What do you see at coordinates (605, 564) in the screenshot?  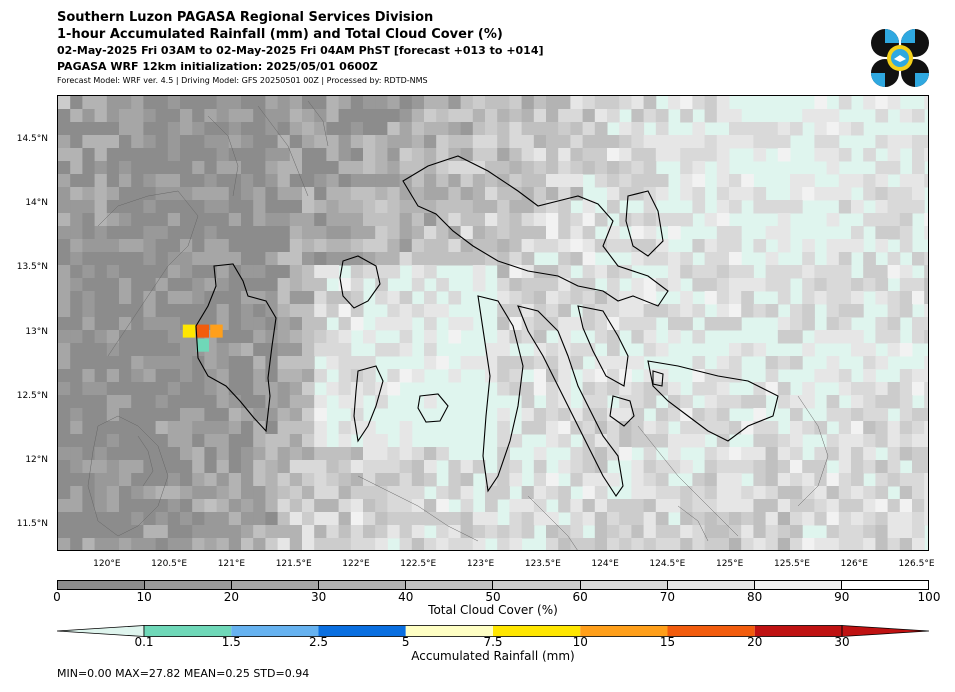 I see `longitude-label: 124°E` at bounding box center [605, 564].